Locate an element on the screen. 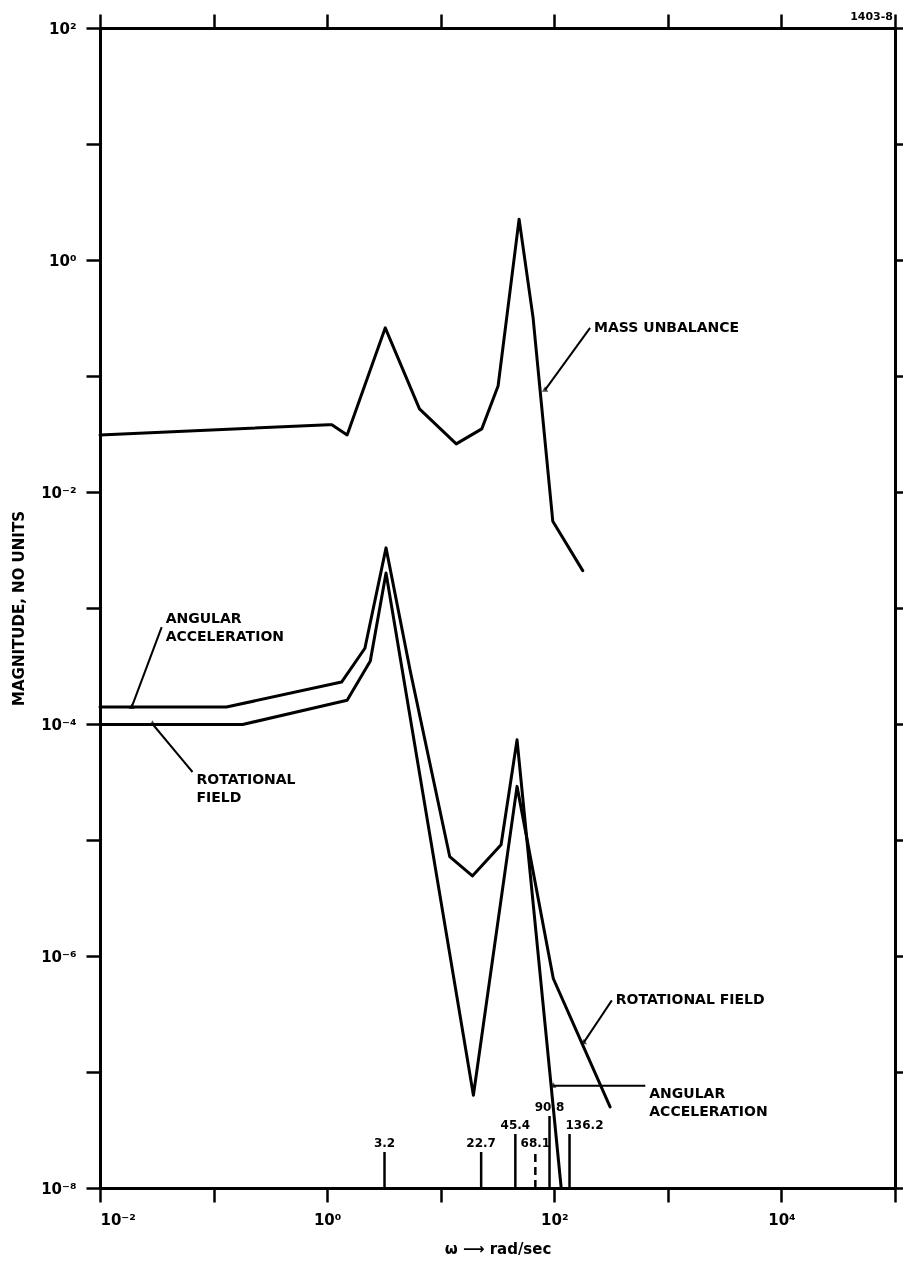 Image resolution: width=906 pixels, height=1287 pixels. ref-line-label: 136.2 is located at coordinates (584, 1125).